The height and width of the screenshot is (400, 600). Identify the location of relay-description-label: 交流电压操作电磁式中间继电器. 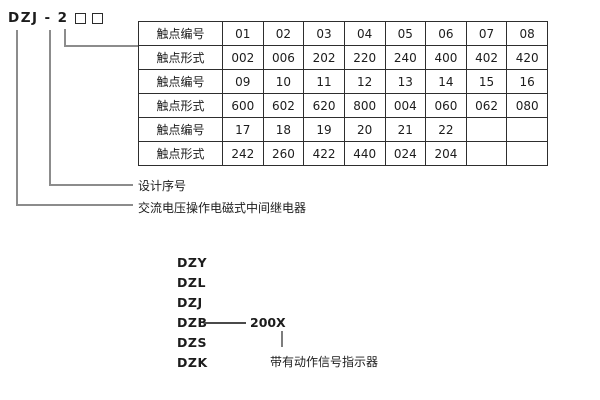
(222, 208).